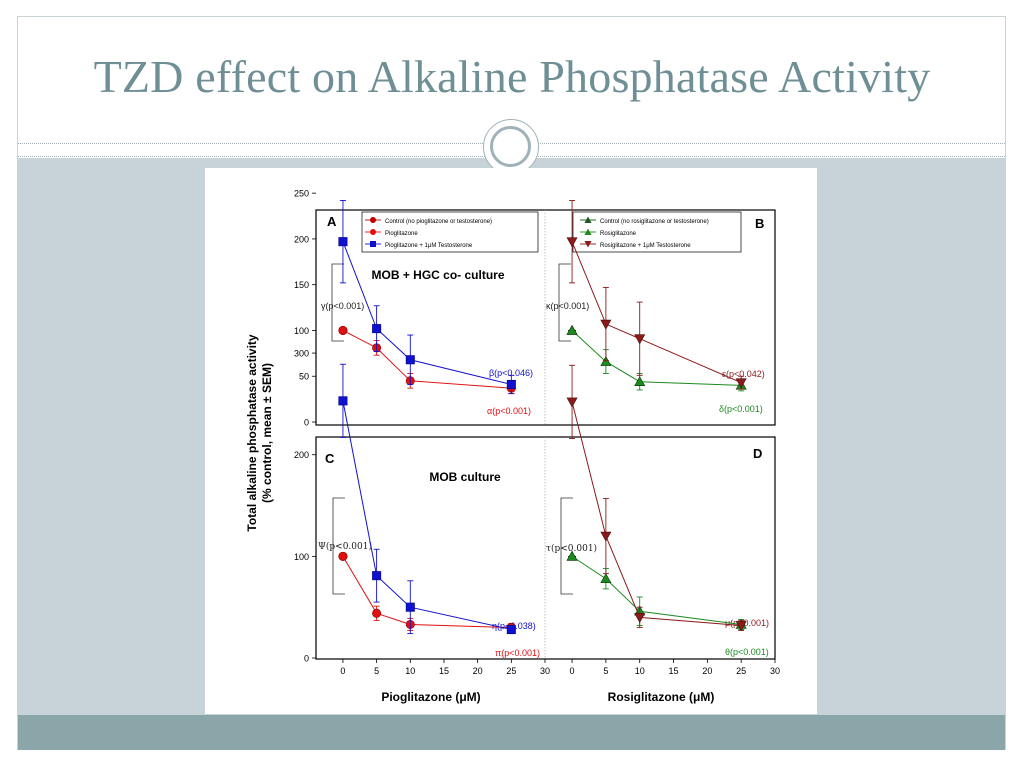 This screenshot has height=768, width=1024. I want to click on legend-box-b, so click(657, 232).